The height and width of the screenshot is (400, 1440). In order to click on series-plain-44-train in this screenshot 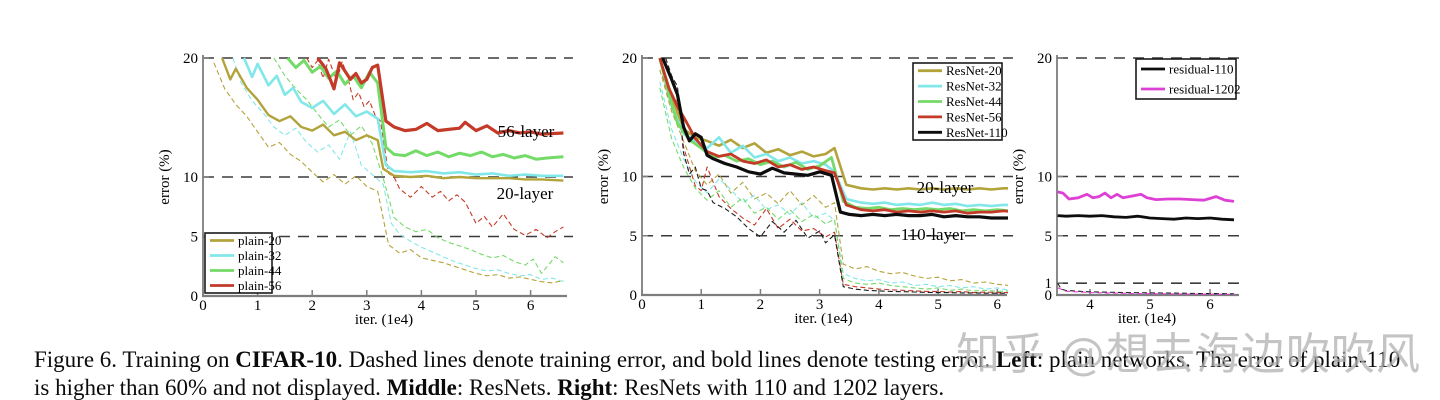, I will do `click(418, 165)`.